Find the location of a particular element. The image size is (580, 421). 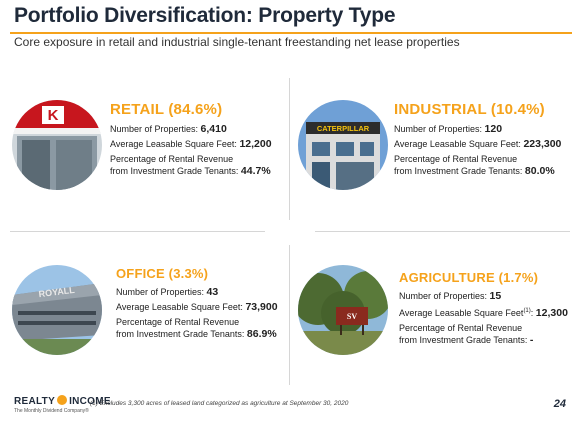

industrial-photo: CATERPILLAR is located at coordinates (343, 145).